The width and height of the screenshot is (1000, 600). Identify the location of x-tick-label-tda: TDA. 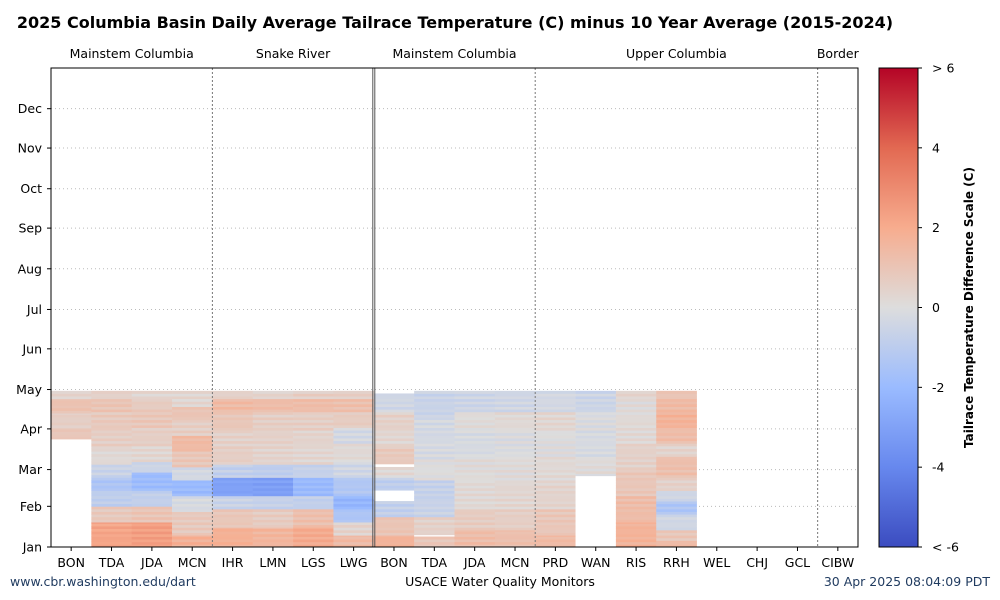
(111, 562).